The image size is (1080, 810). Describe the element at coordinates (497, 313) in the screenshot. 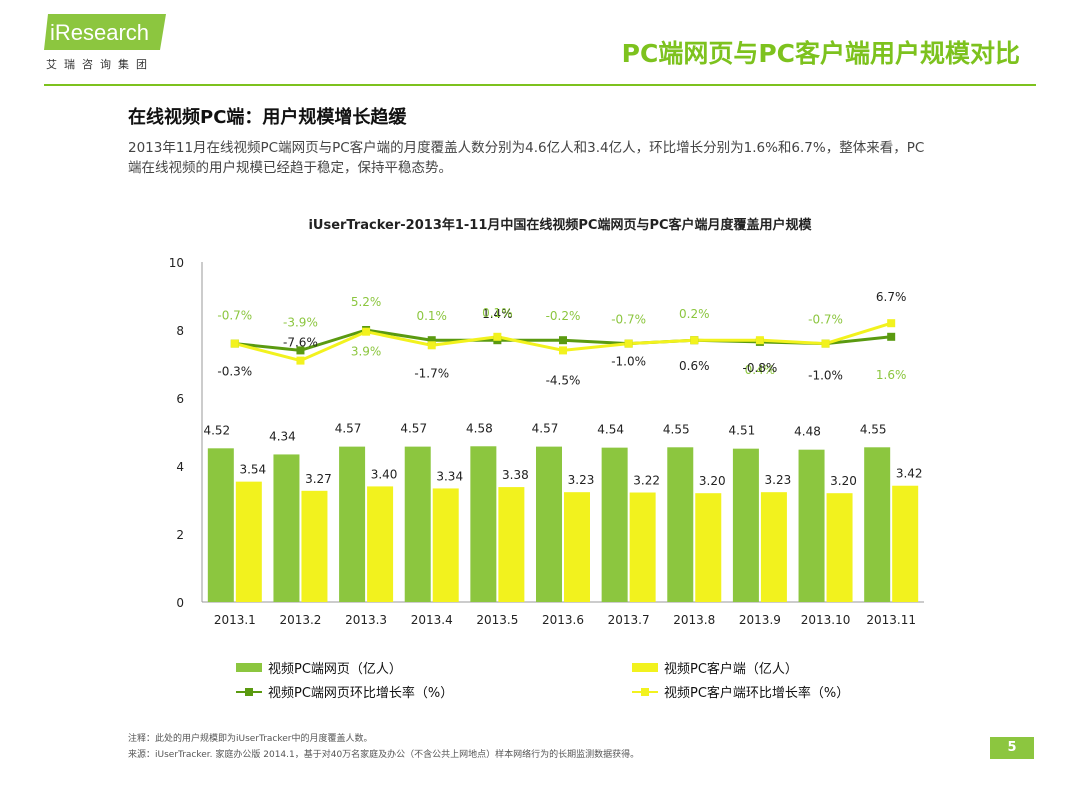

I see `client-growth-label: 0.1%` at that location.